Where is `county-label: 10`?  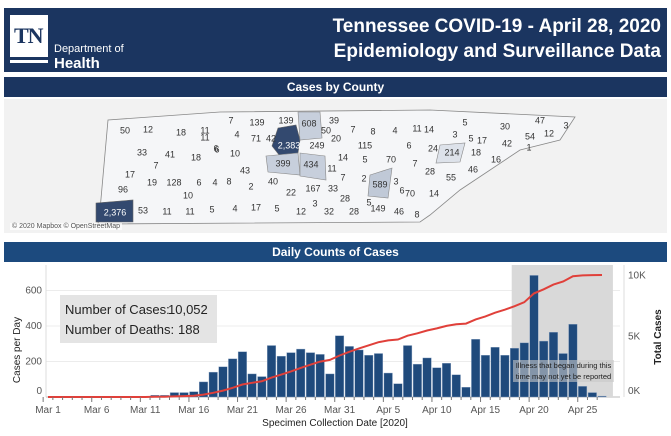 county-label: 10 is located at coordinates (235, 153).